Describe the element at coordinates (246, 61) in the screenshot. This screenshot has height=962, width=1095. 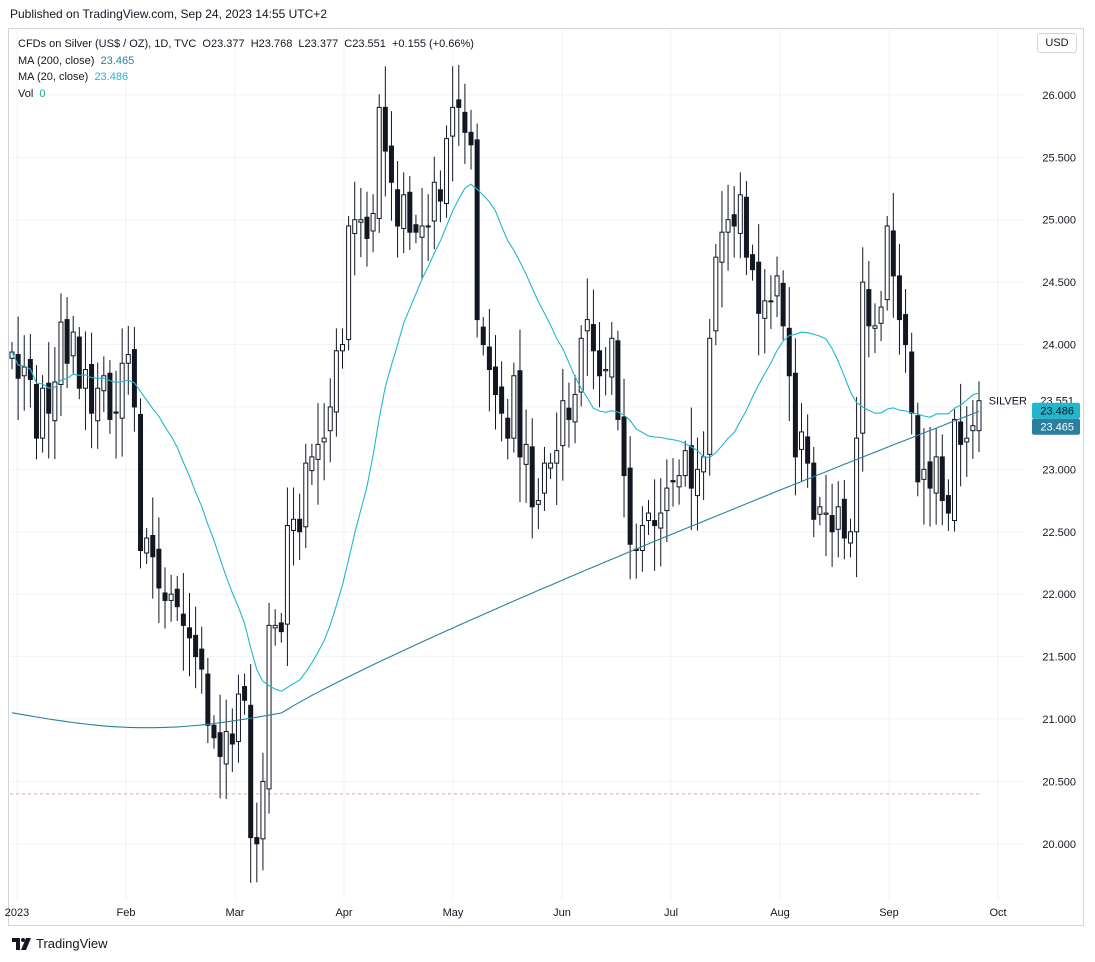
I see `legend-ma200-row: MA (200, close) 23.465` at that location.